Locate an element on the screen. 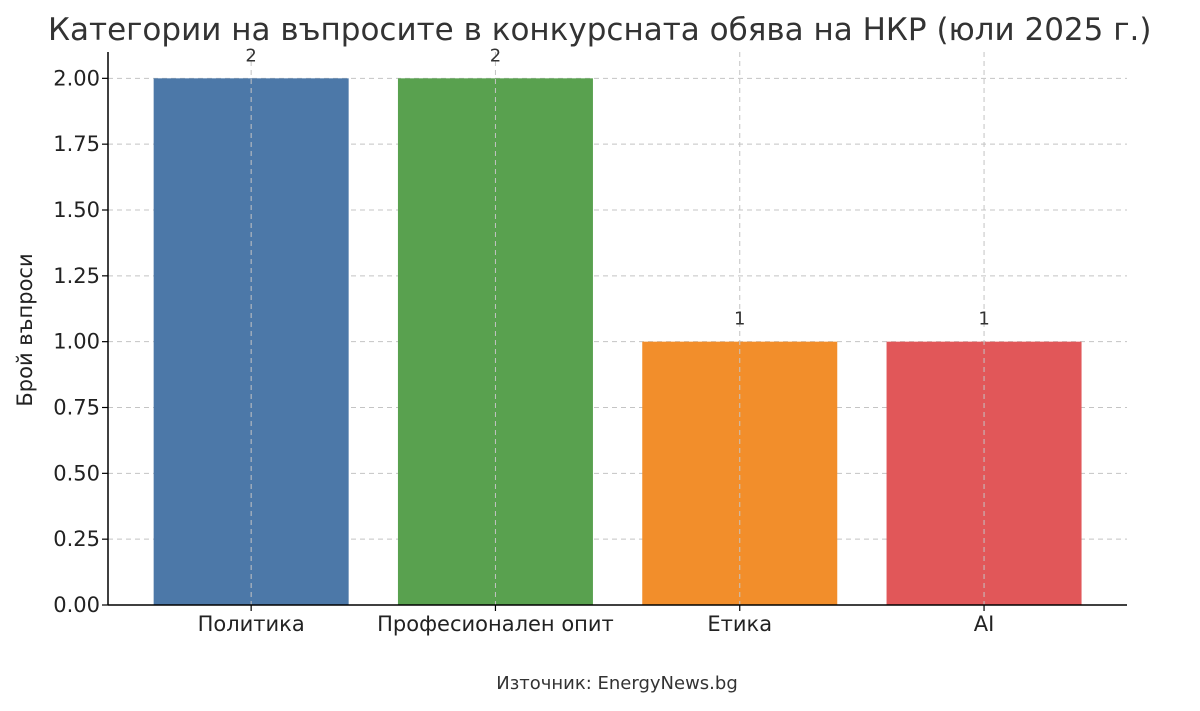 Image resolution: width=1200 pixels, height=711 pixels. y-tick-labels: 0.00 0.25 0.50 0.75 1.00 1.25 1.50 1.75 2.00 is located at coordinates (76, 341).